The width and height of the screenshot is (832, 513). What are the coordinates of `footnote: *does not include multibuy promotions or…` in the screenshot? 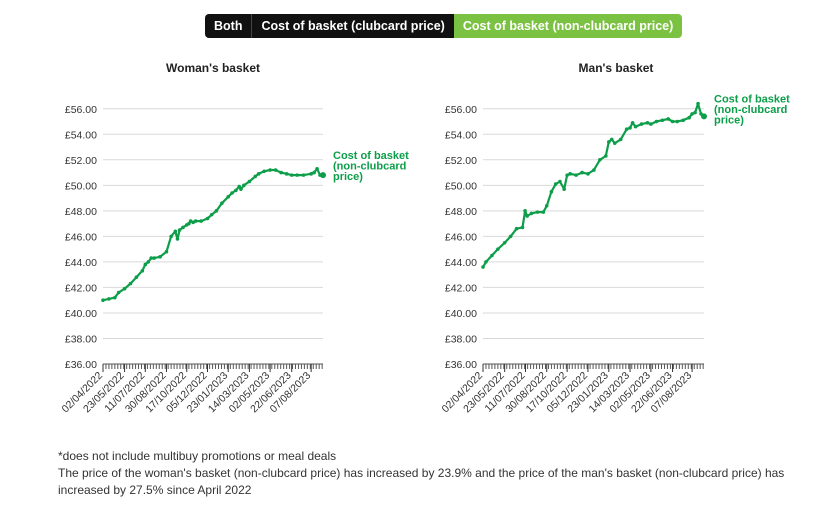 It's located at (197, 456).